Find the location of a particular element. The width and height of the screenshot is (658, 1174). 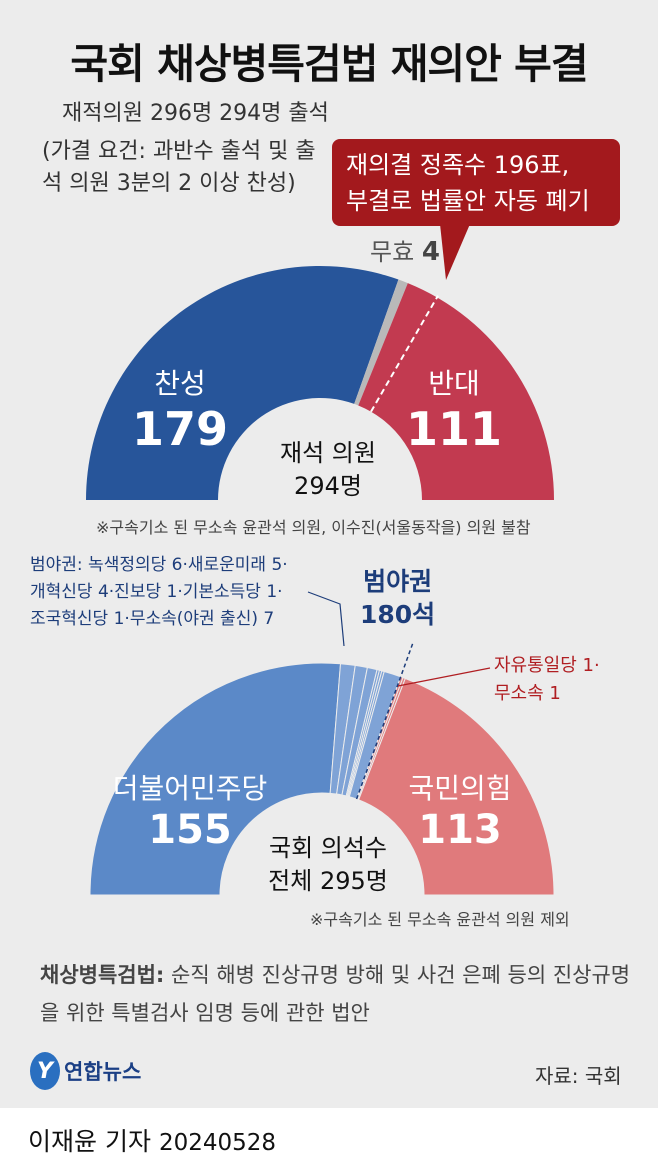

slice-국민의힘 is located at coordinates (456, 786).